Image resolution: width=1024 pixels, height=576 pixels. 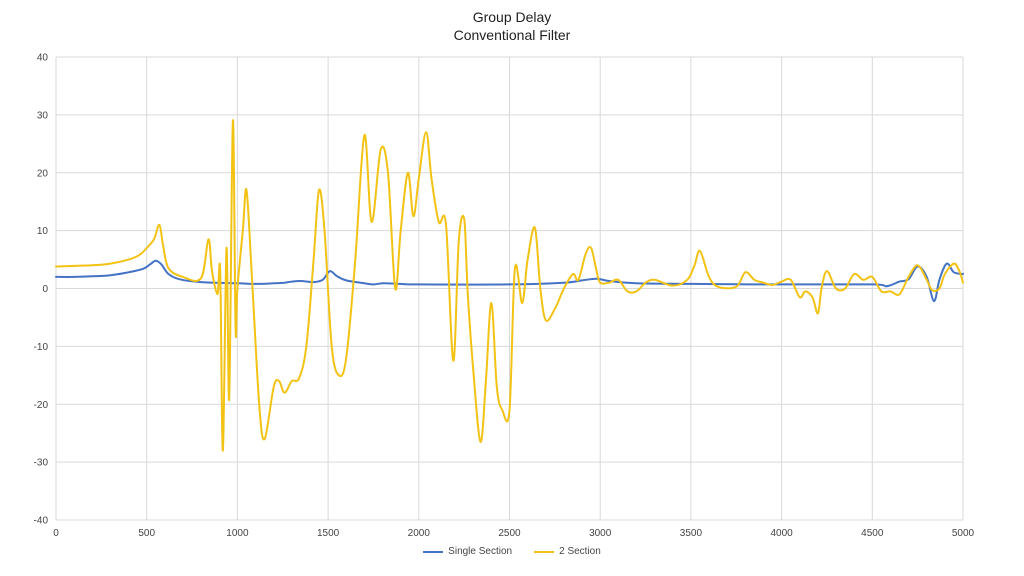 I want to click on chart-subtitle: Conventional Filter, so click(x=512, y=35).